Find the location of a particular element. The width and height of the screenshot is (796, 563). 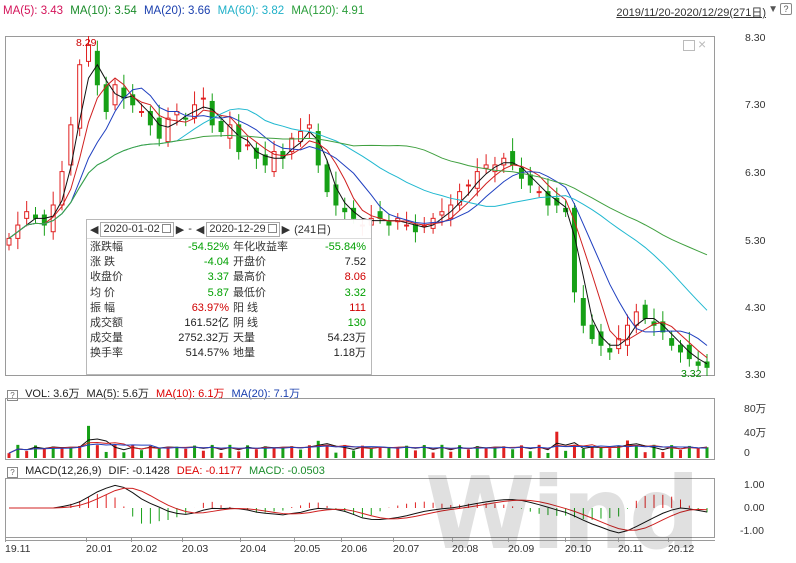

next-start-arrow: ▶ is located at coordinates (180, 229).